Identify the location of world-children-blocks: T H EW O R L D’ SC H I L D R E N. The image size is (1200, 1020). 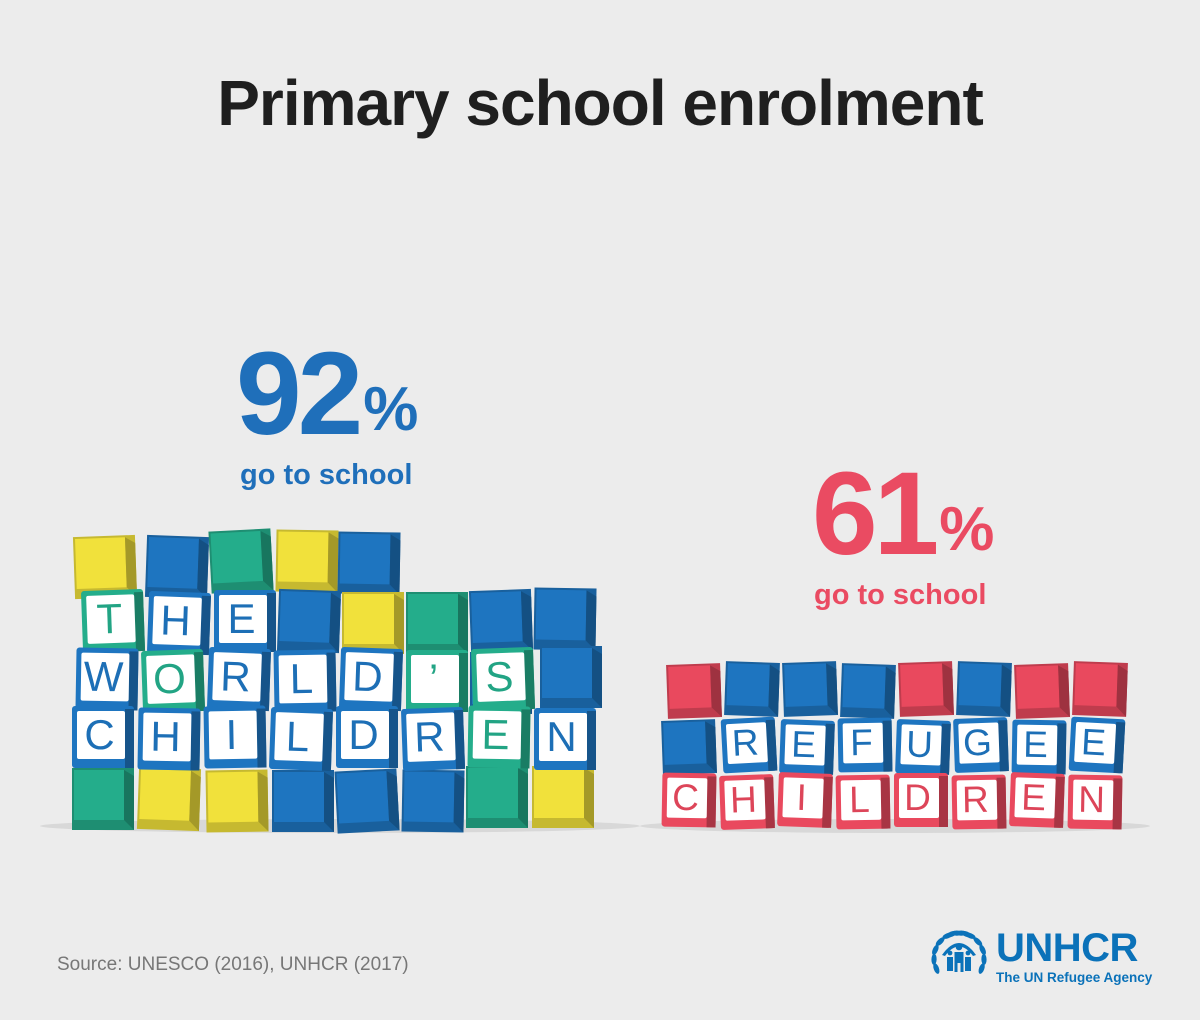
(337, 681).